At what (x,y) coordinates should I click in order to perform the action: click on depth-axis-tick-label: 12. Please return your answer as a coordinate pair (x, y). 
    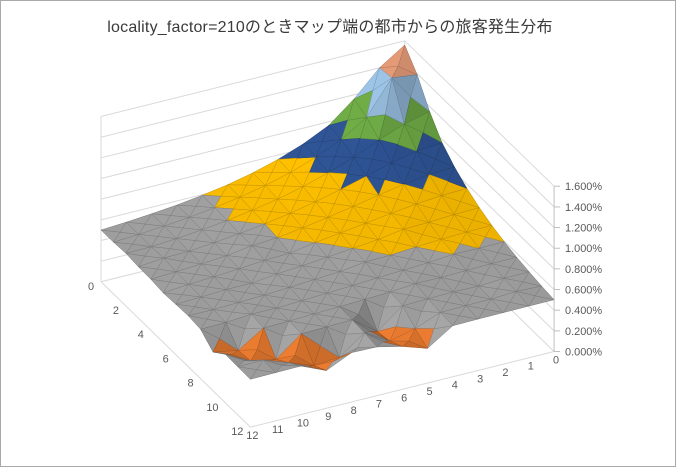
    Looking at the image, I should click on (252, 436).